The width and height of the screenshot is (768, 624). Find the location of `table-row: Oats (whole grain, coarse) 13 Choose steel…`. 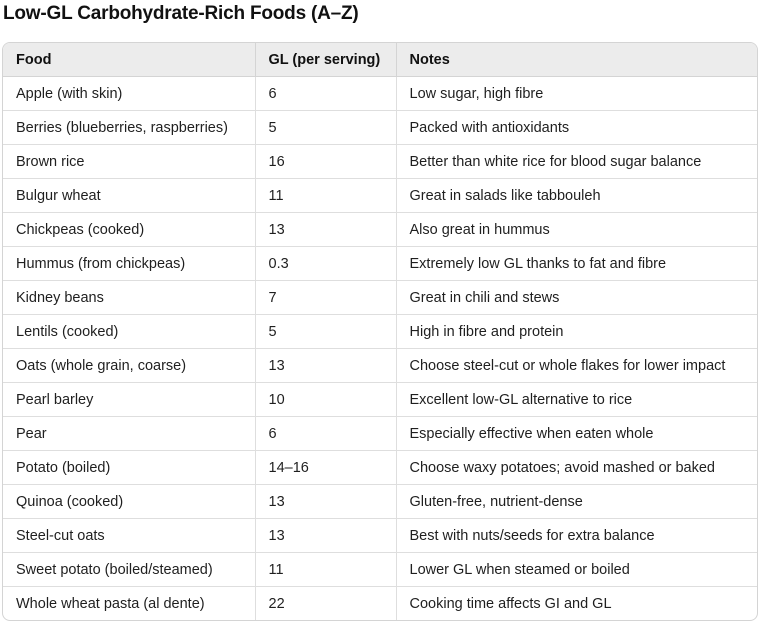

table-row: Oats (whole grain, coarse) 13 Choose steel… is located at coordinates (380, 365).